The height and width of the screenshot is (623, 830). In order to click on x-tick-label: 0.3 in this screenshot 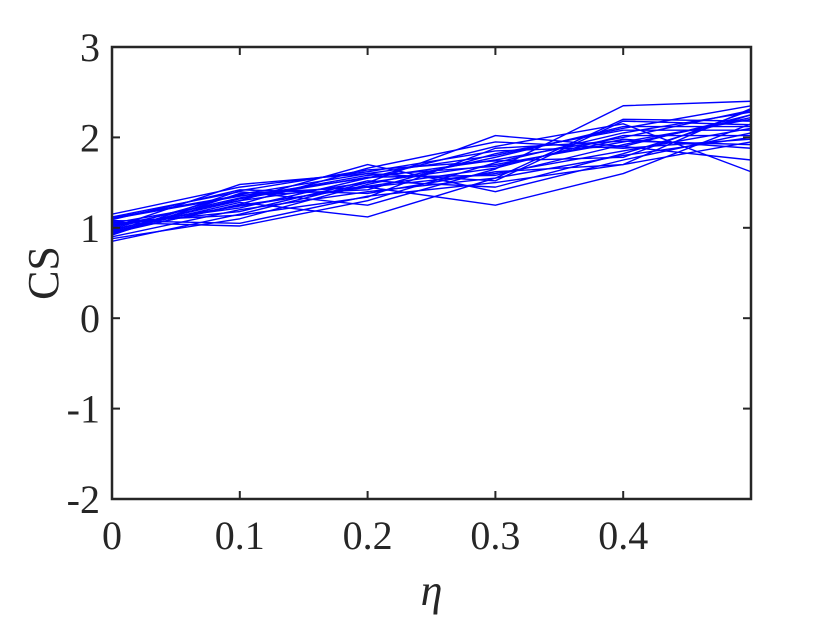, I will do `click(495, 535)`.